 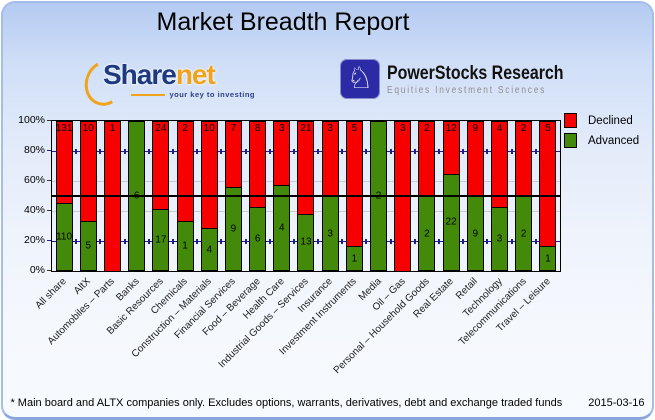 What do you see at coordinates (467, 90) in the screenshot?
I see `powerstocks-subtitle: Equities Investment Sciences` at bounding box center [467, 90].